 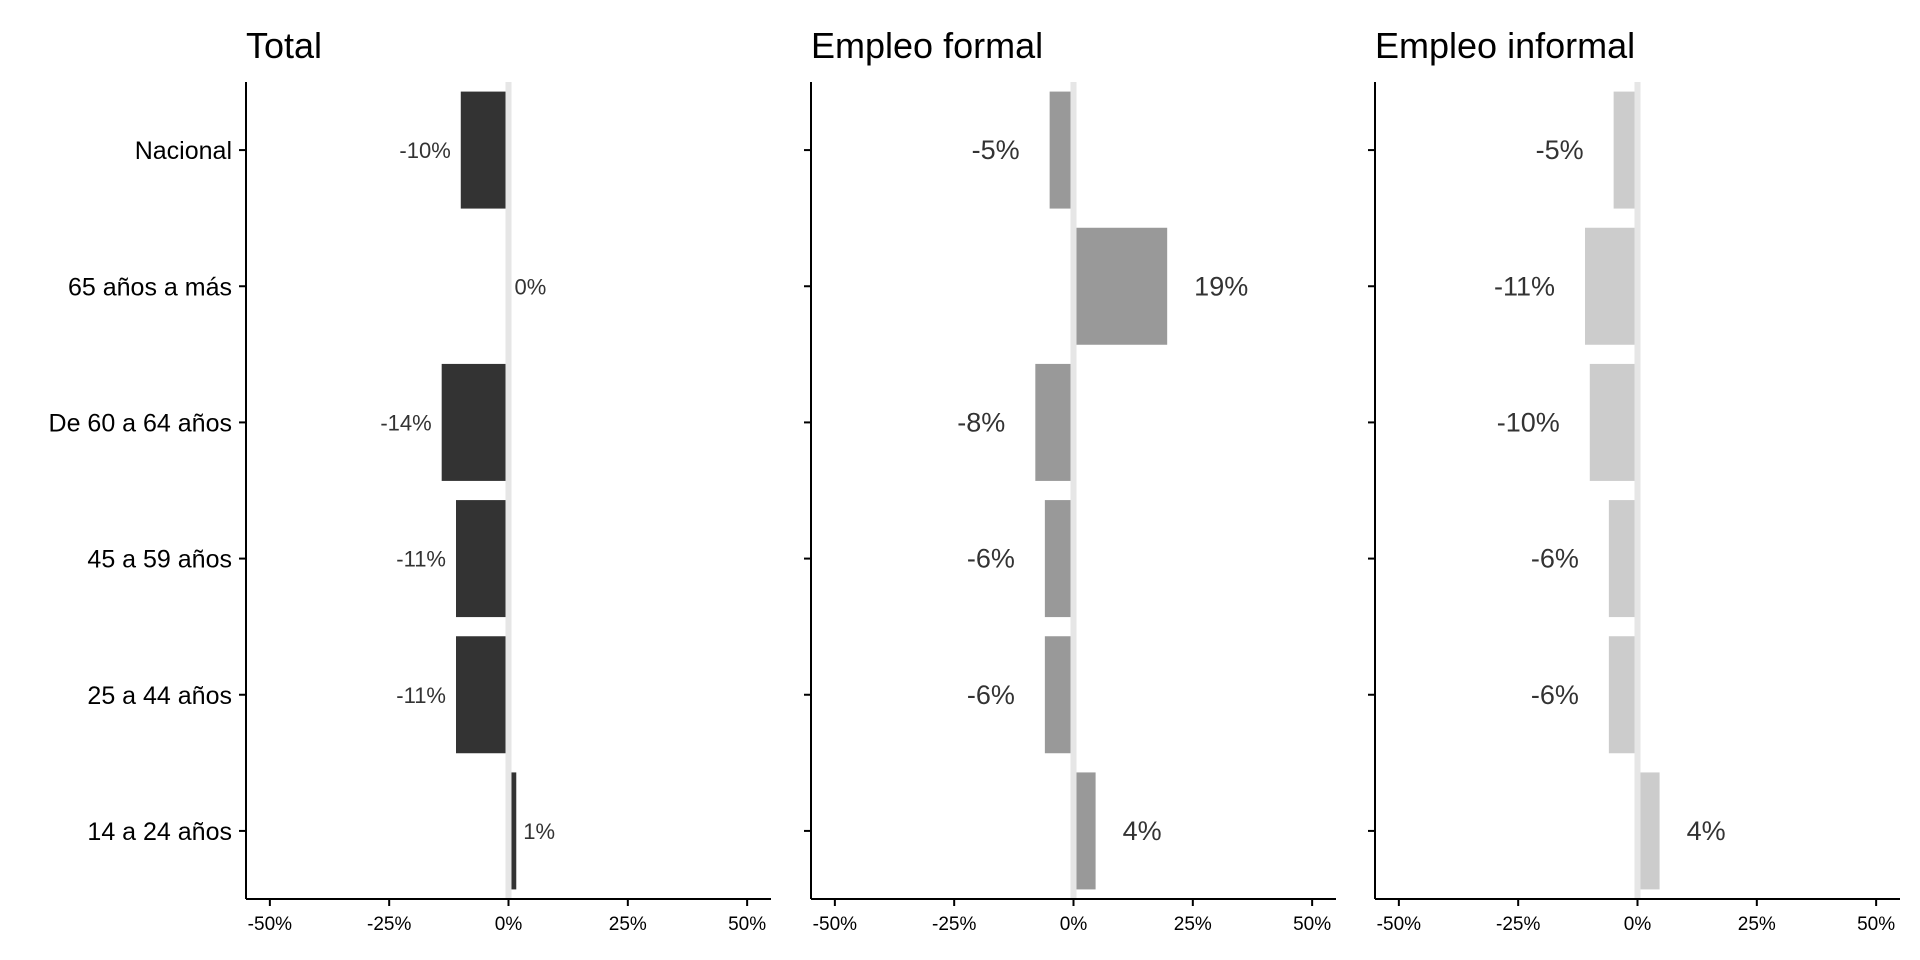 I want to click on data-label: 1%, so click(x=539, y=831).